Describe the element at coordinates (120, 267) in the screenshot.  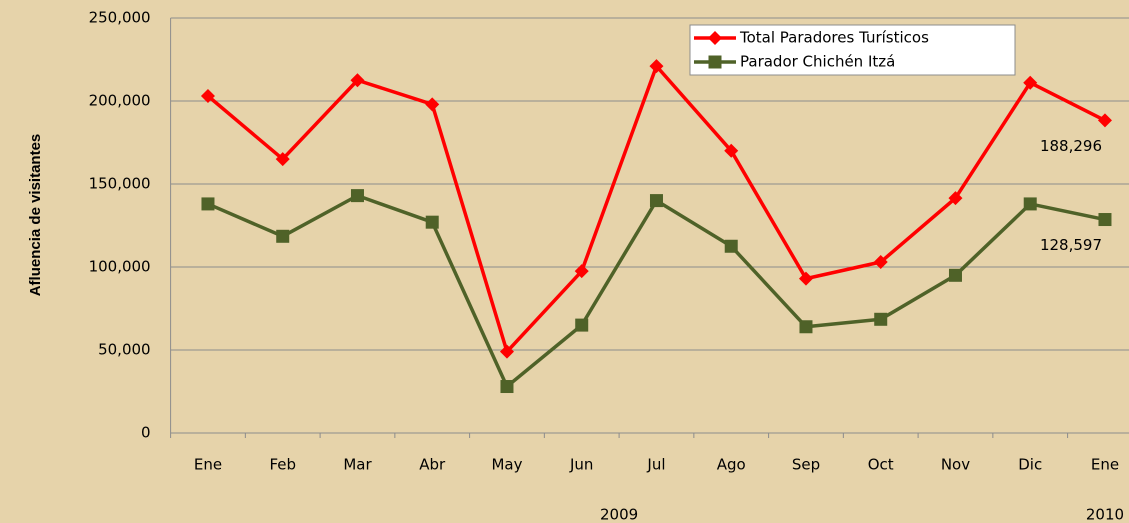
I see `y-tick-label: 100,000` at that location.